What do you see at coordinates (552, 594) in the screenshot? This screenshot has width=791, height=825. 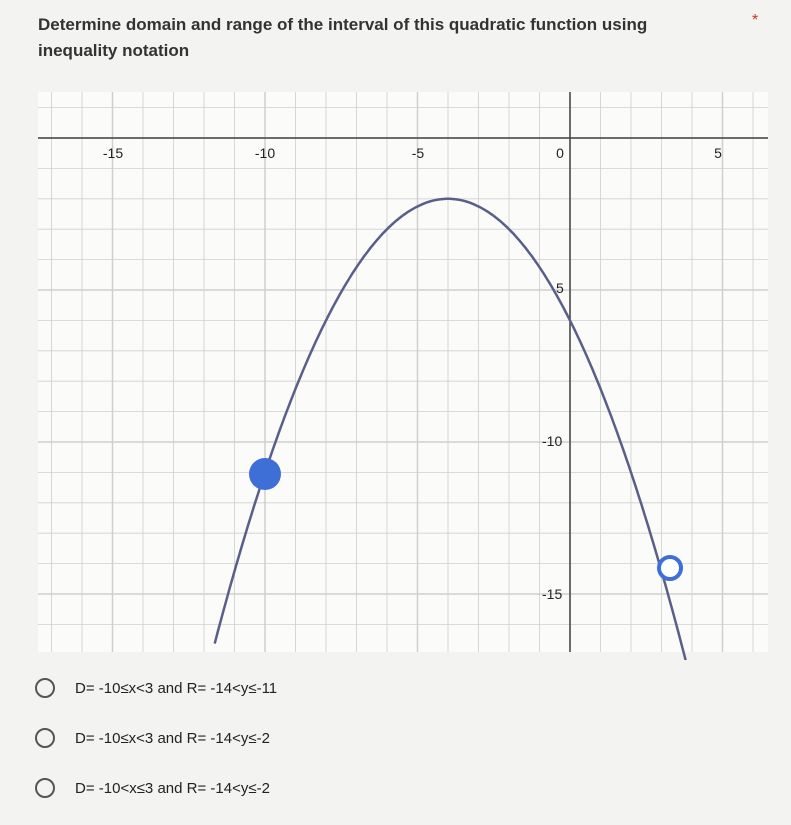 I see `y-tick-label: -15` at bounding box center [552, 594].